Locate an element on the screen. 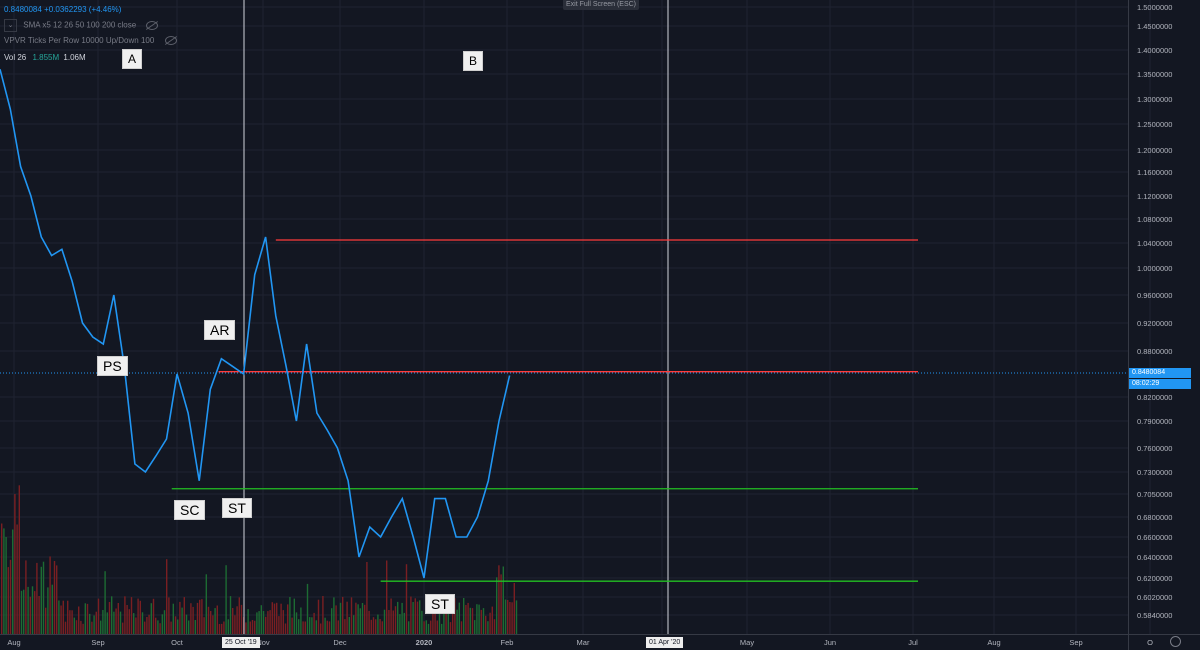  settings-gear-icon is located at coordinates (1175, 641).